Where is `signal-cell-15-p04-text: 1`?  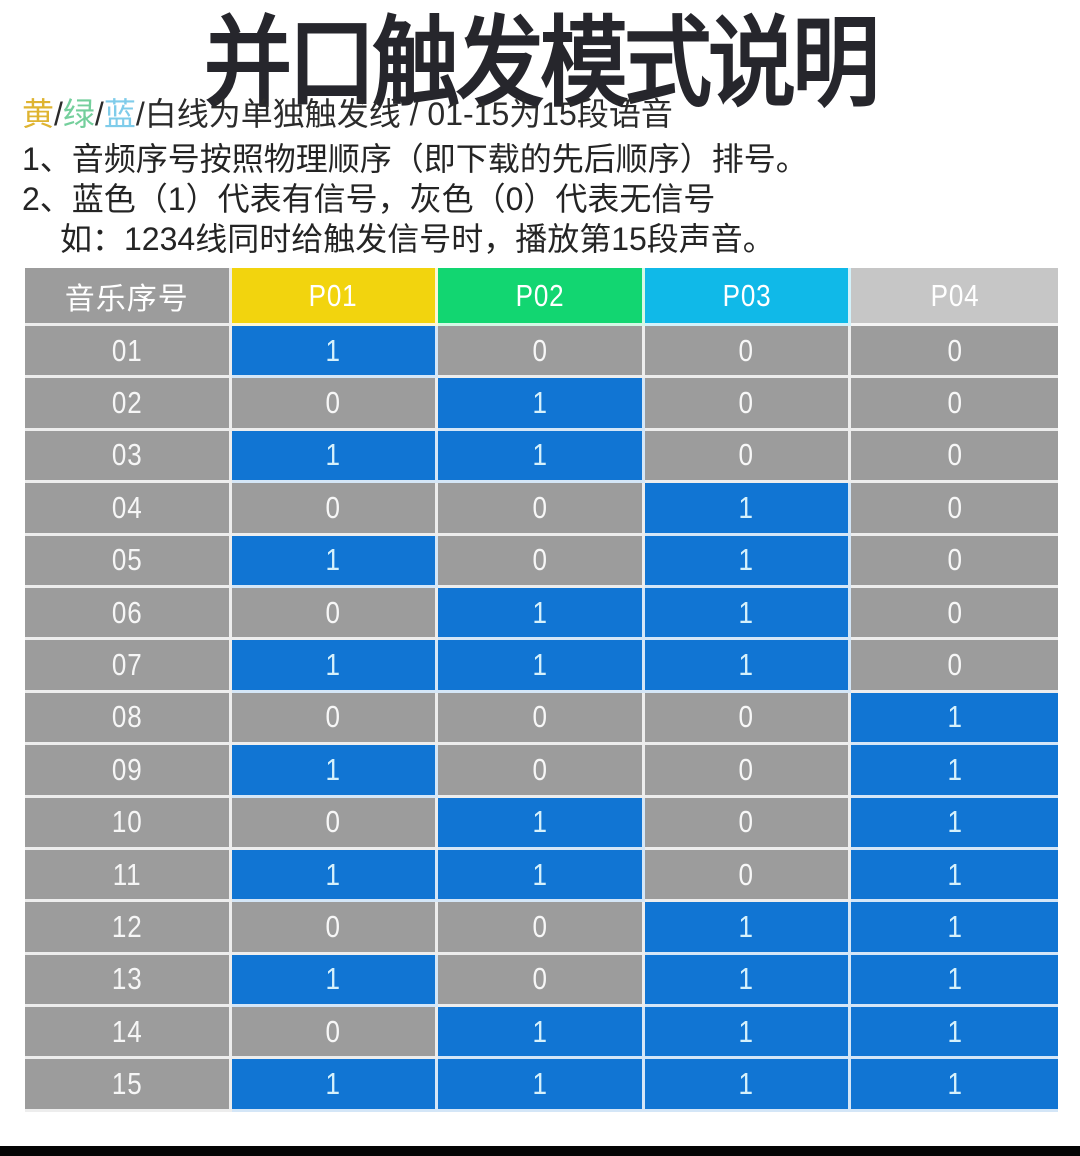 signal-cell-15-p04-text: 1 is located at coordinates (955, 1084).